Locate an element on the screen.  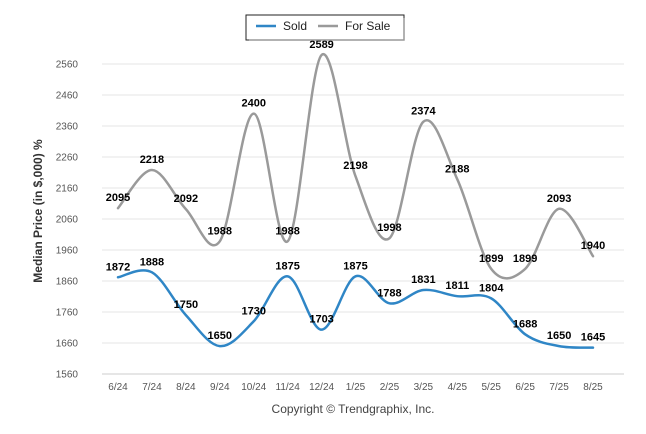
data-label-for-sale: 2198 is located at coordinates (355, 166).